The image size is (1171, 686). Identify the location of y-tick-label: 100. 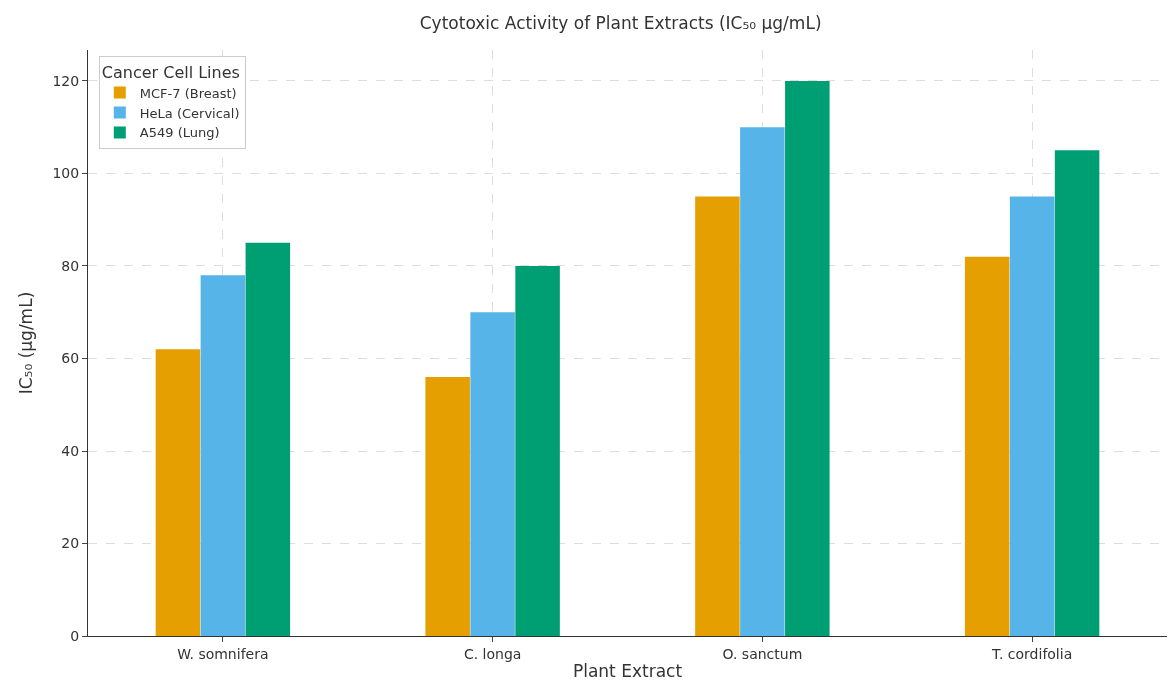
(66, 173).